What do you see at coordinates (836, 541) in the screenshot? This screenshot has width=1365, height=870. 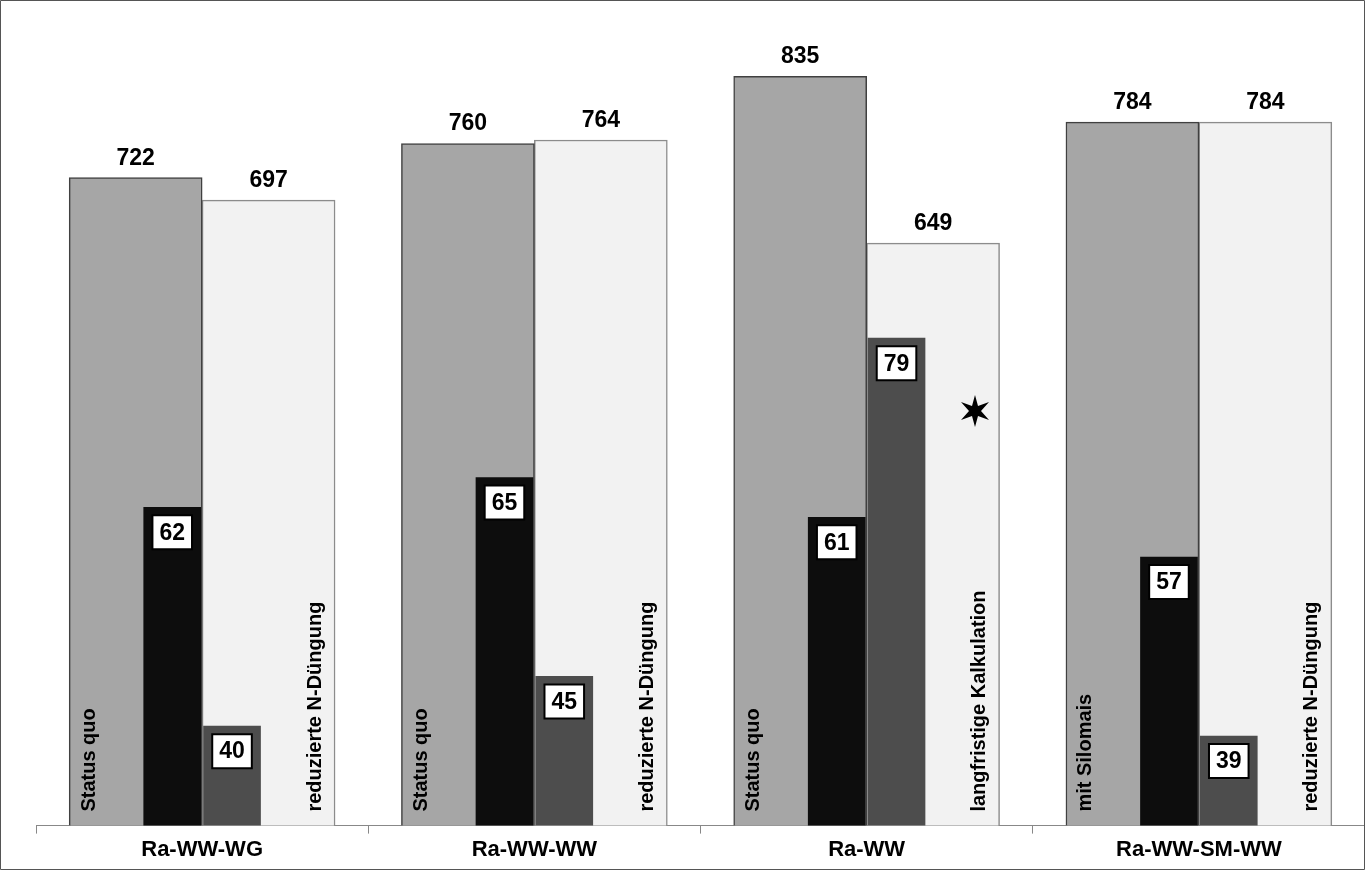 I see `data-label: 61` at bounding box center [836, 541].